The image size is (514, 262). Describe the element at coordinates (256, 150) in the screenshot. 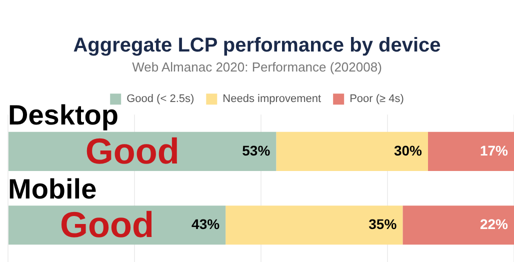

I see `data-label: 53%` at that location.